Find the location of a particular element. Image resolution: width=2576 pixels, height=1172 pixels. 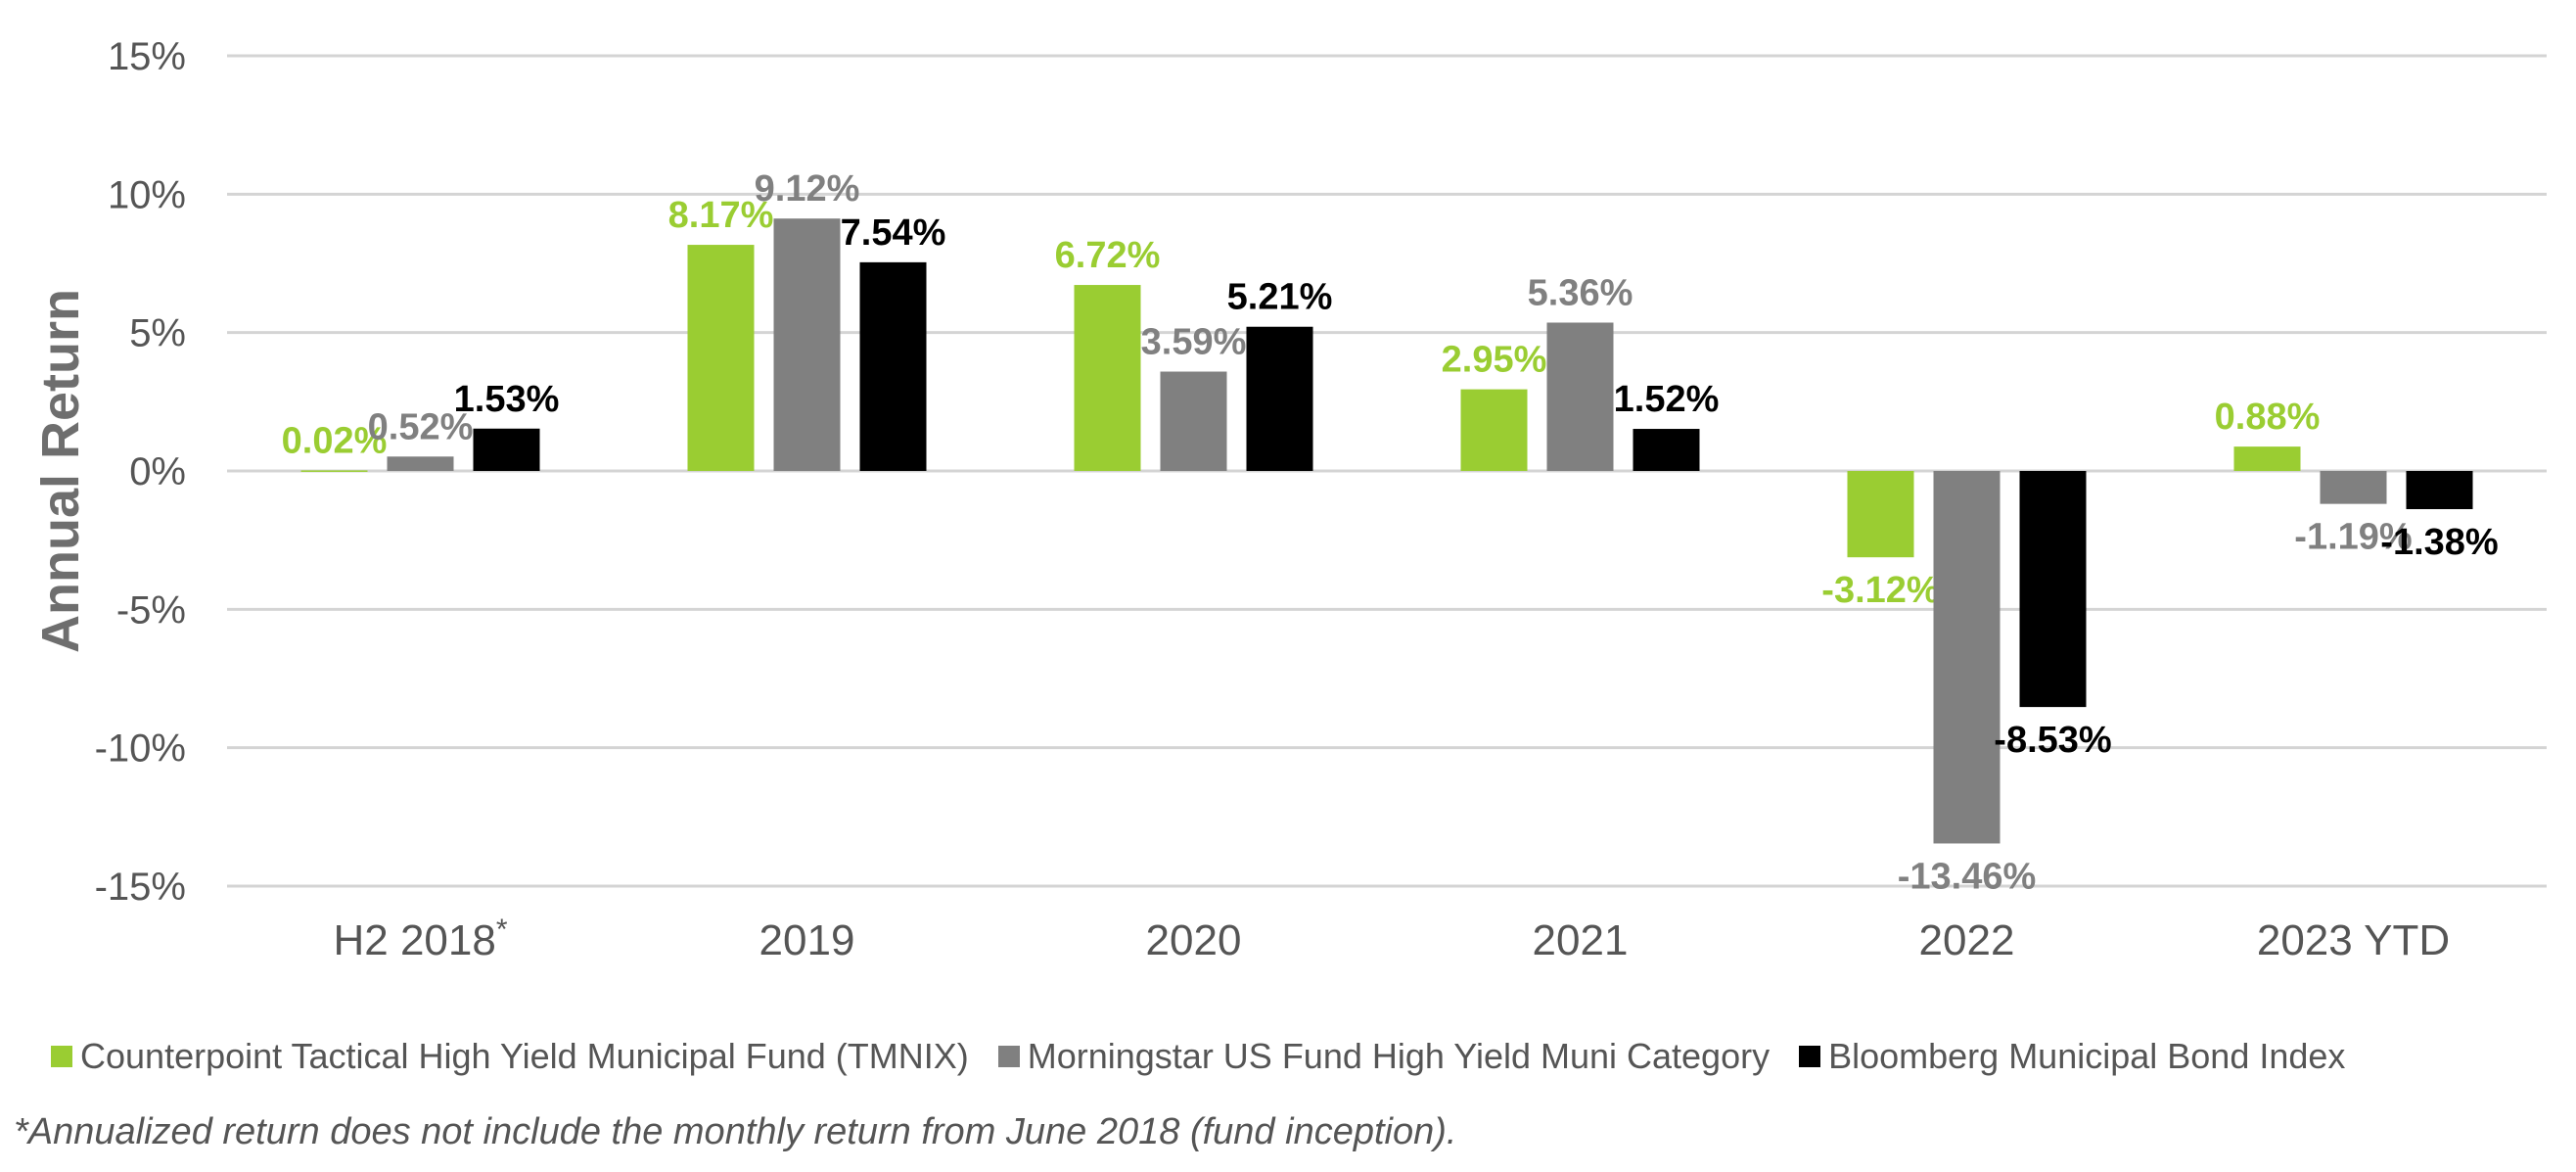

data-label: 9.12% is located at coordinates (807, 189).